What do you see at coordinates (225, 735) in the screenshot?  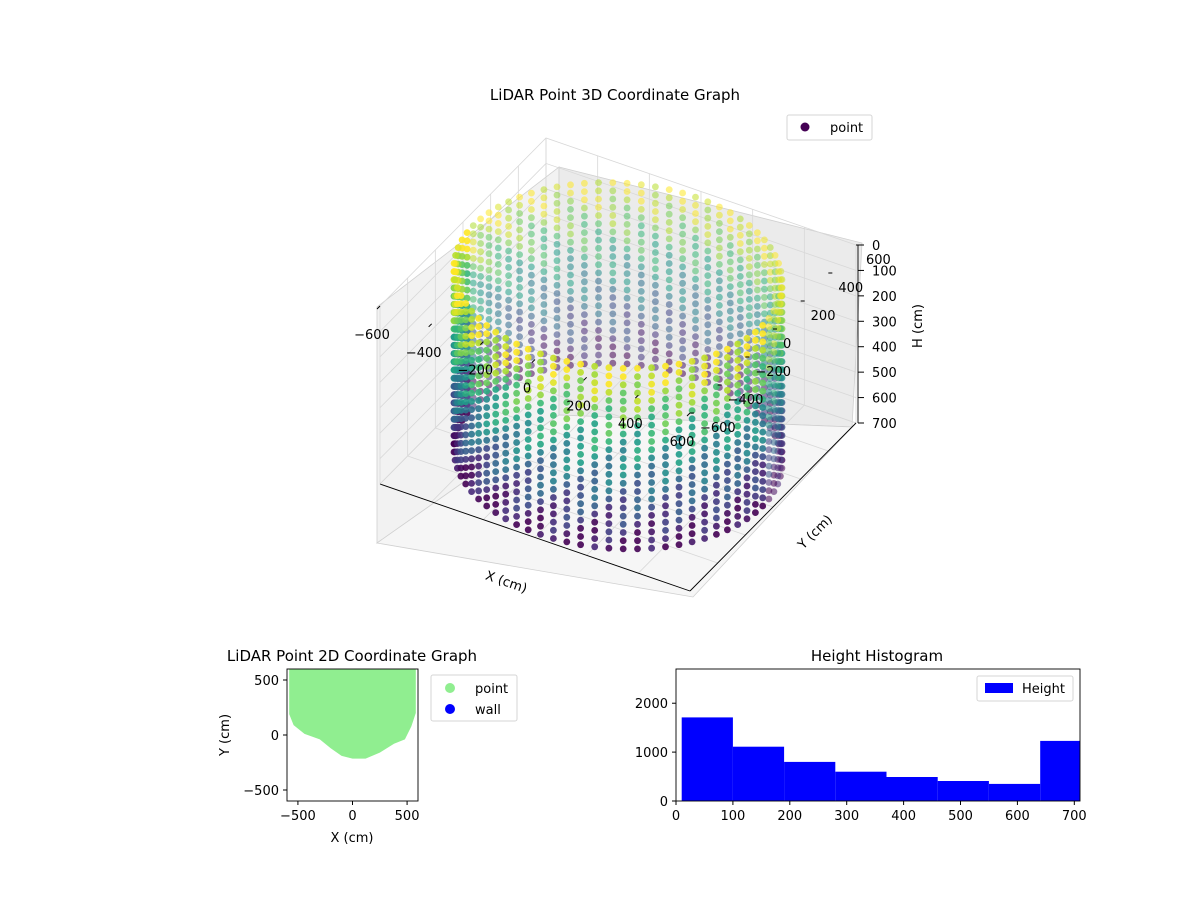 I see `plot2d-ylabel: Y (cm)` at bounding box center [225, 735].